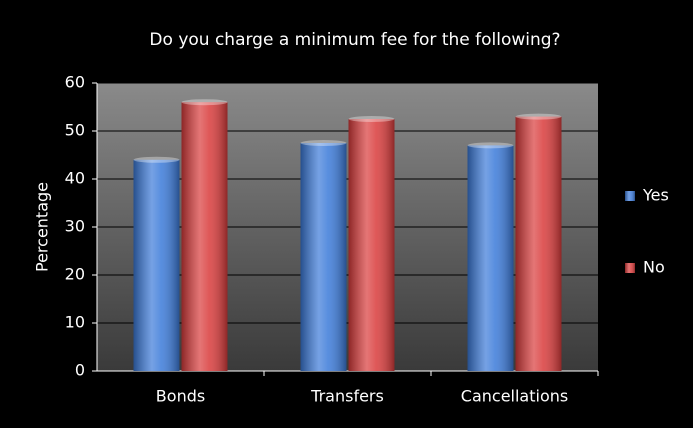 Image resolution: width=693 pixels, height=428 pixels. Describe the element at coordinates (75, 130) in the screenshot. I see `y-tick-label: 50` at that location.